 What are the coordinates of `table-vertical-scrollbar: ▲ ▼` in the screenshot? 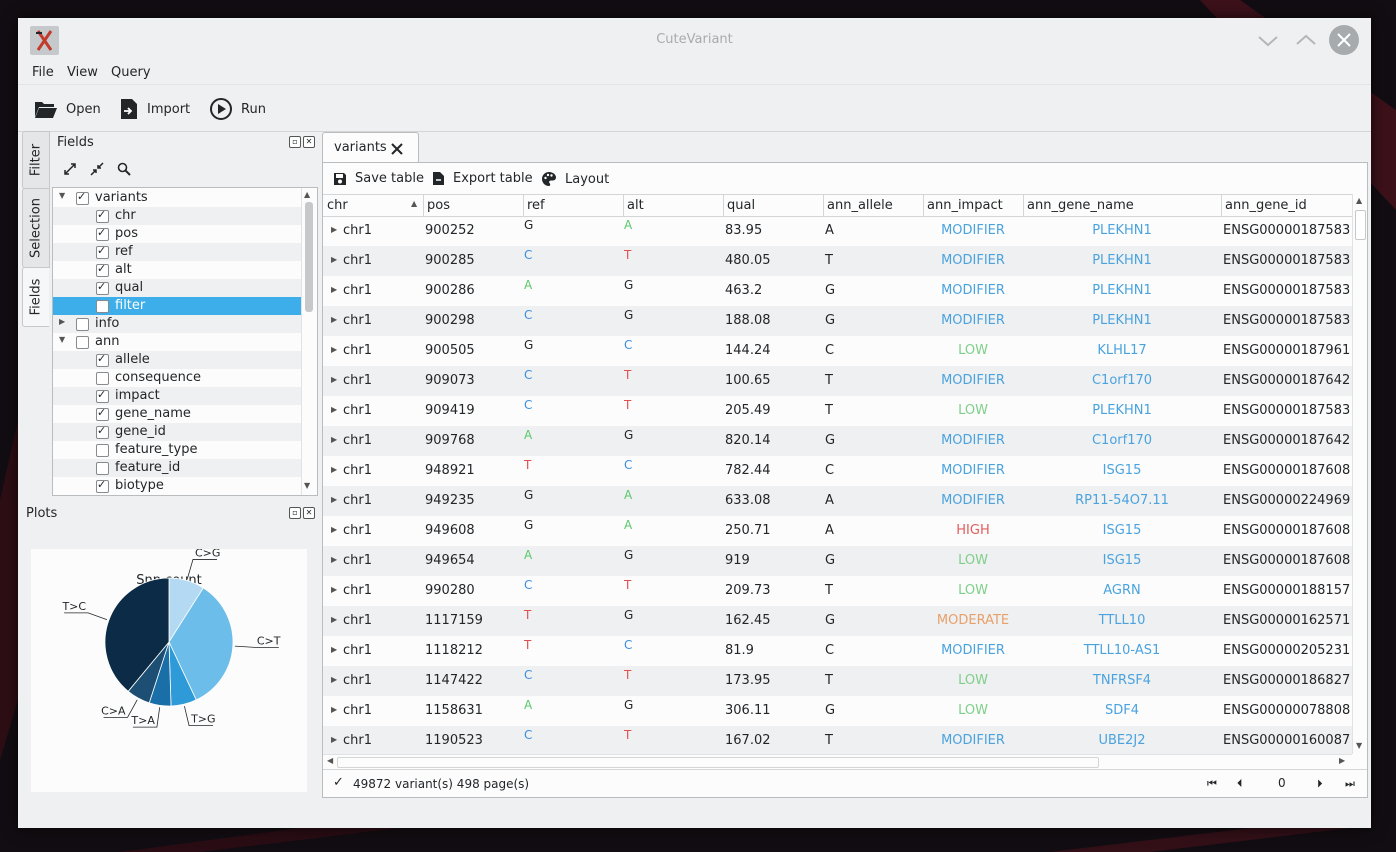 It's located at (1359, 474).